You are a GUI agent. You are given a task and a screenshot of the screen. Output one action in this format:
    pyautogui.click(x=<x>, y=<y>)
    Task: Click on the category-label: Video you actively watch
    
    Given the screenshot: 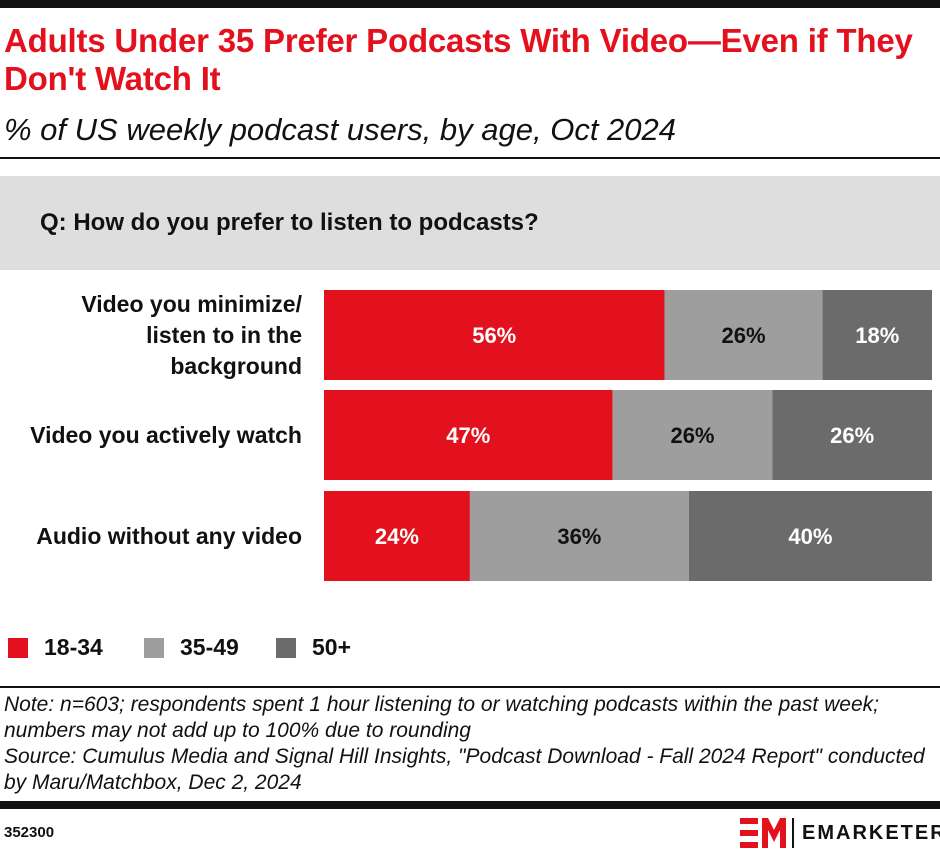 What is the action you would take?
    pyautogui.click(x=166, y=434)
    